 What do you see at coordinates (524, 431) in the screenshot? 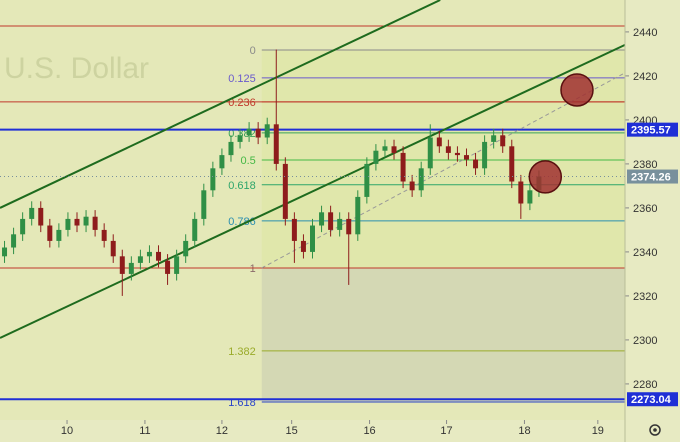
I see `x-tick-label: 18` at bounding box center [524, 431].